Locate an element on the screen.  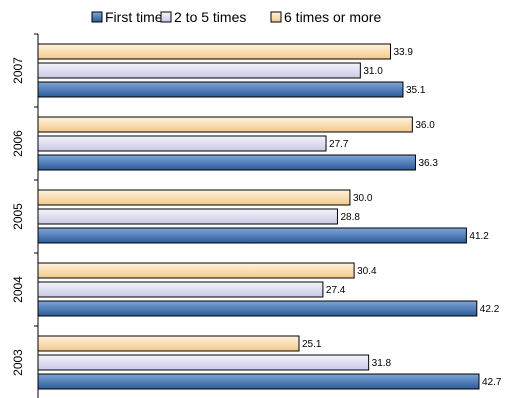
value-label-2007-first-time: 35.1 is located at coordinates (416, 90).